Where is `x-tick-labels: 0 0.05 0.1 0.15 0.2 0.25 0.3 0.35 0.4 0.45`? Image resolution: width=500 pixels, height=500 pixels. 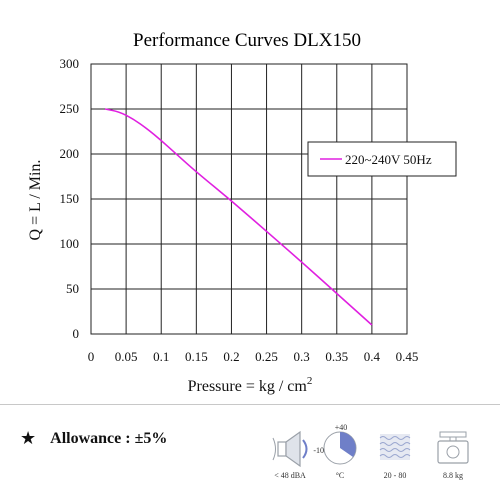 x-tick-labels: 0 0.05 0.1 0.15 0.2 0.25 0.3 0.35 0.4 0.45 is located at coordinates (253, 356).